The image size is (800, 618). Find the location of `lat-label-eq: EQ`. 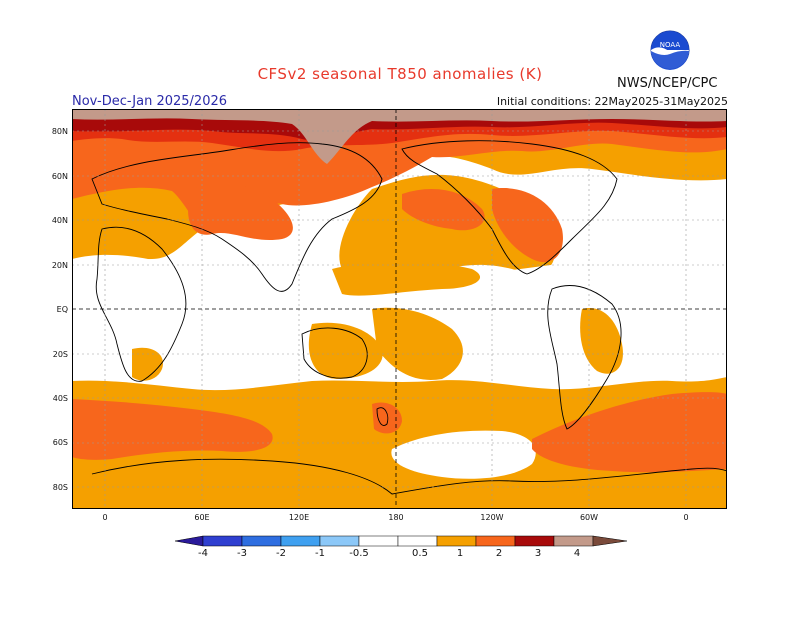

lat-label-eq: EQ is located at coordinates (62, 309).